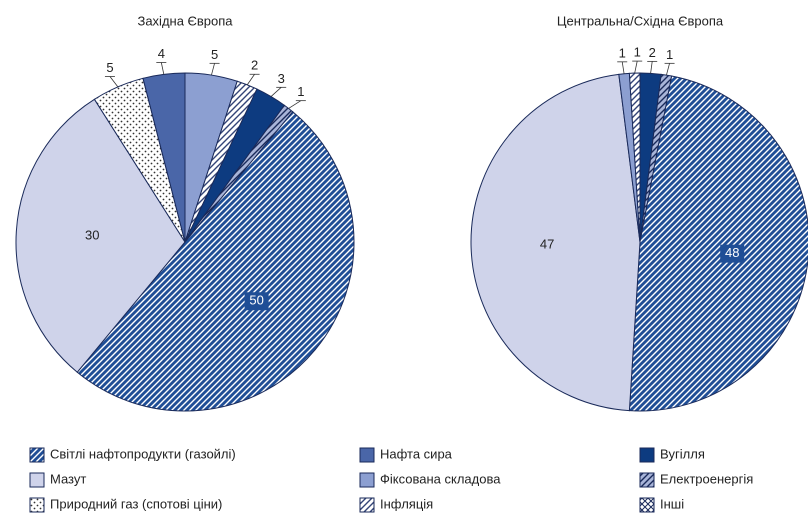 Image resolution: width=808 pixels, height=530 pixels. What do you see at coordinates (706, 478) in the screenshot?
I see `legend-label: Електроенергія` at bounding box center [706, 478].